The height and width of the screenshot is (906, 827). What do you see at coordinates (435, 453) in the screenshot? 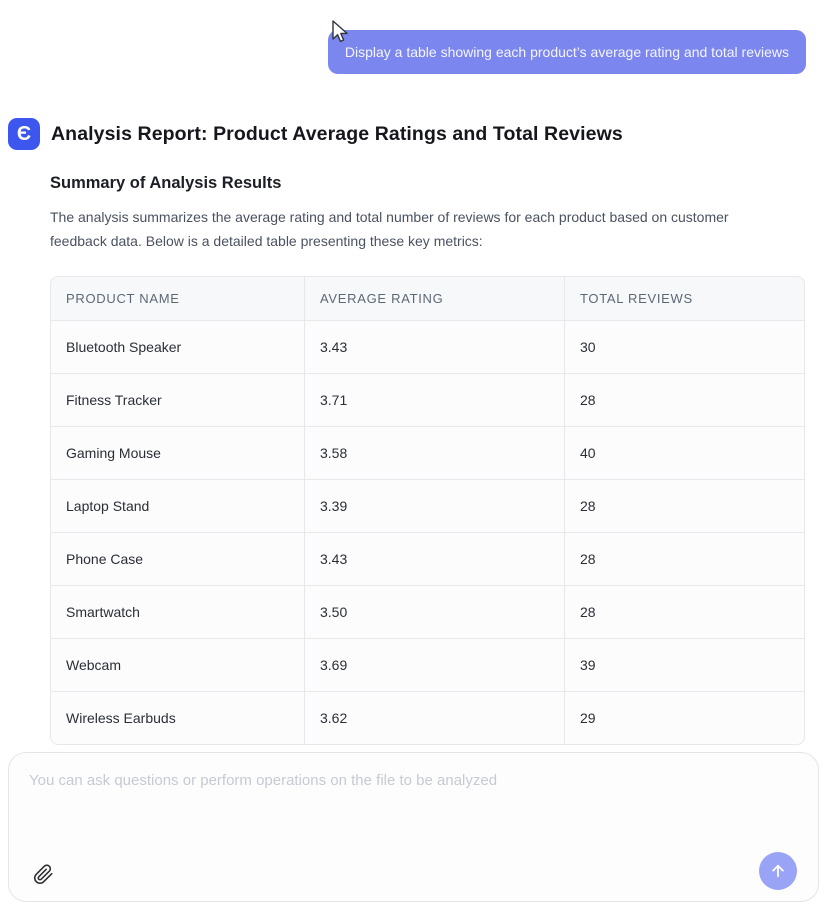
I see `cell-average-rating: 3.58` at bounding box center [435, 453].